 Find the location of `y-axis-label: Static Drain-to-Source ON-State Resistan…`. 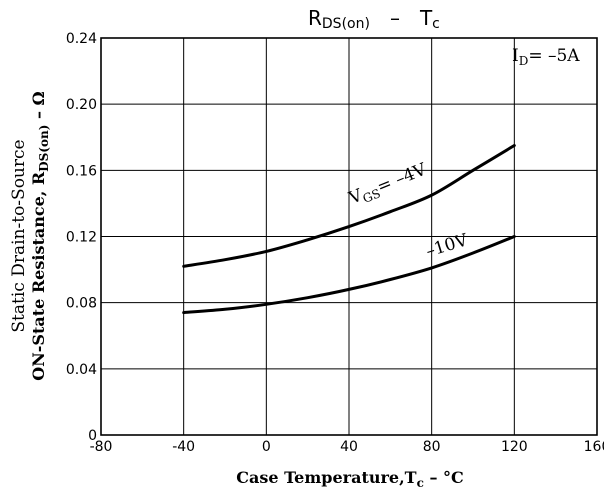

y-axis-label: Static Drain-to-Source ON-State Resistan… is located at coordinates (30, 236).